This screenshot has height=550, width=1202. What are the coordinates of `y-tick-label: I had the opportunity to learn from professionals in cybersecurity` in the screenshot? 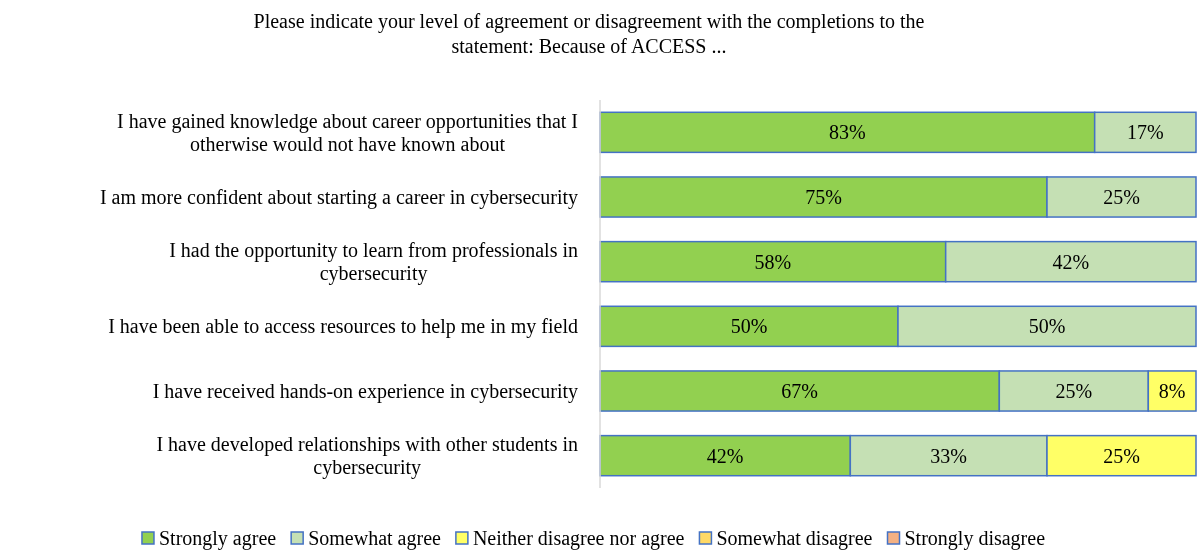 It's located at (374, 262).